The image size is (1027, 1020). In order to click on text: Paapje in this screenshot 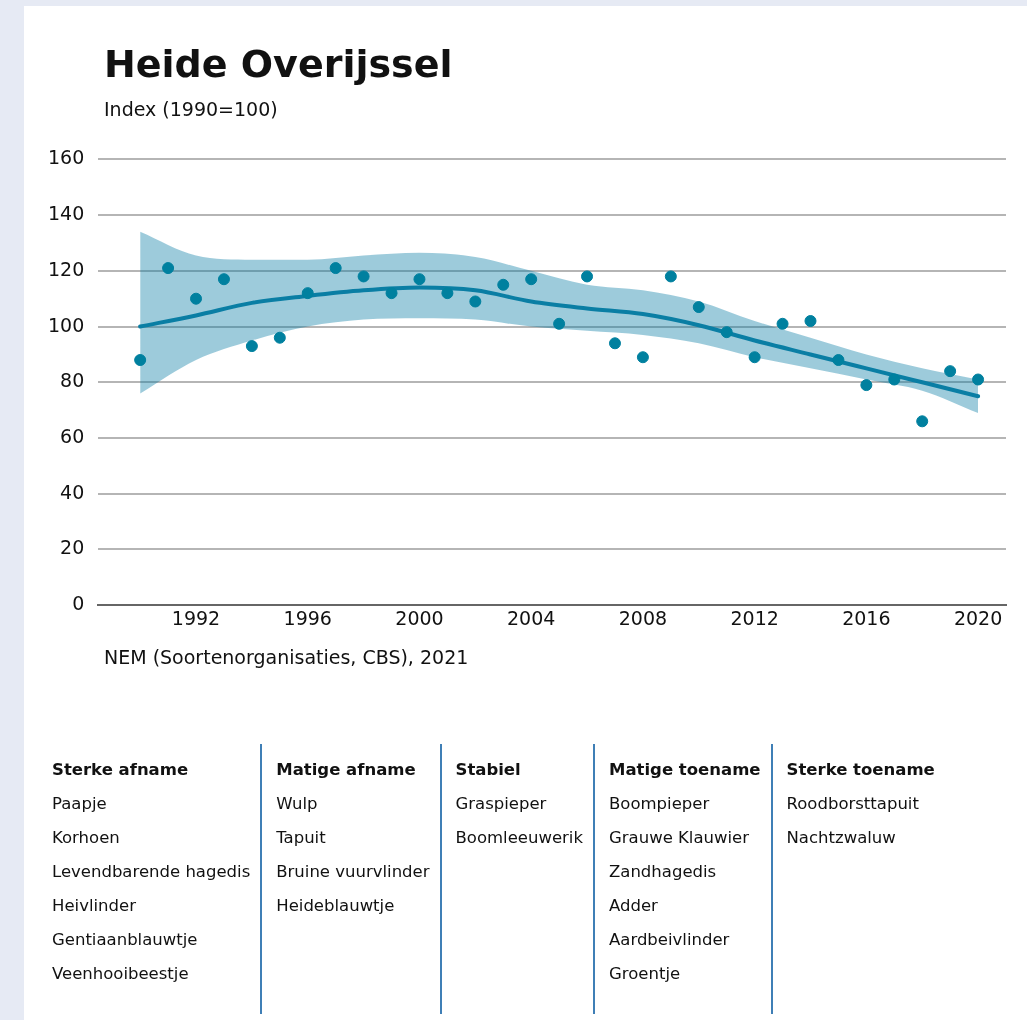, I will do `click(79, 803)`.